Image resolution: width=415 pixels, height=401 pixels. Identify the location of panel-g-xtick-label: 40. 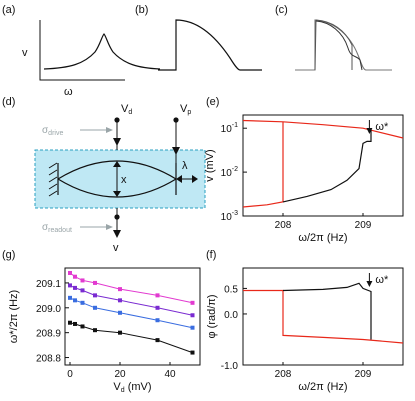
(170, 374).